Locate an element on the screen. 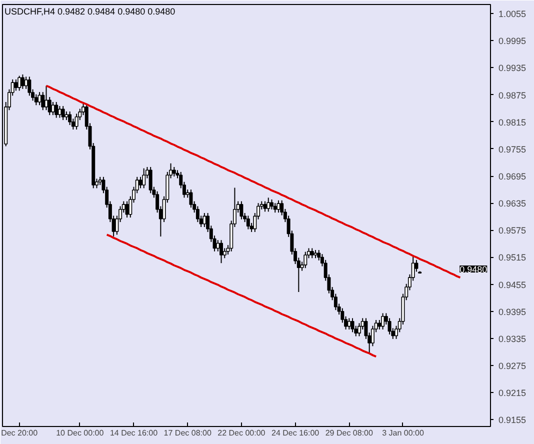 The height and width of the screenshot is (444, 534). y-tick-label: 0.9275 is located at coordinates (512, 366).